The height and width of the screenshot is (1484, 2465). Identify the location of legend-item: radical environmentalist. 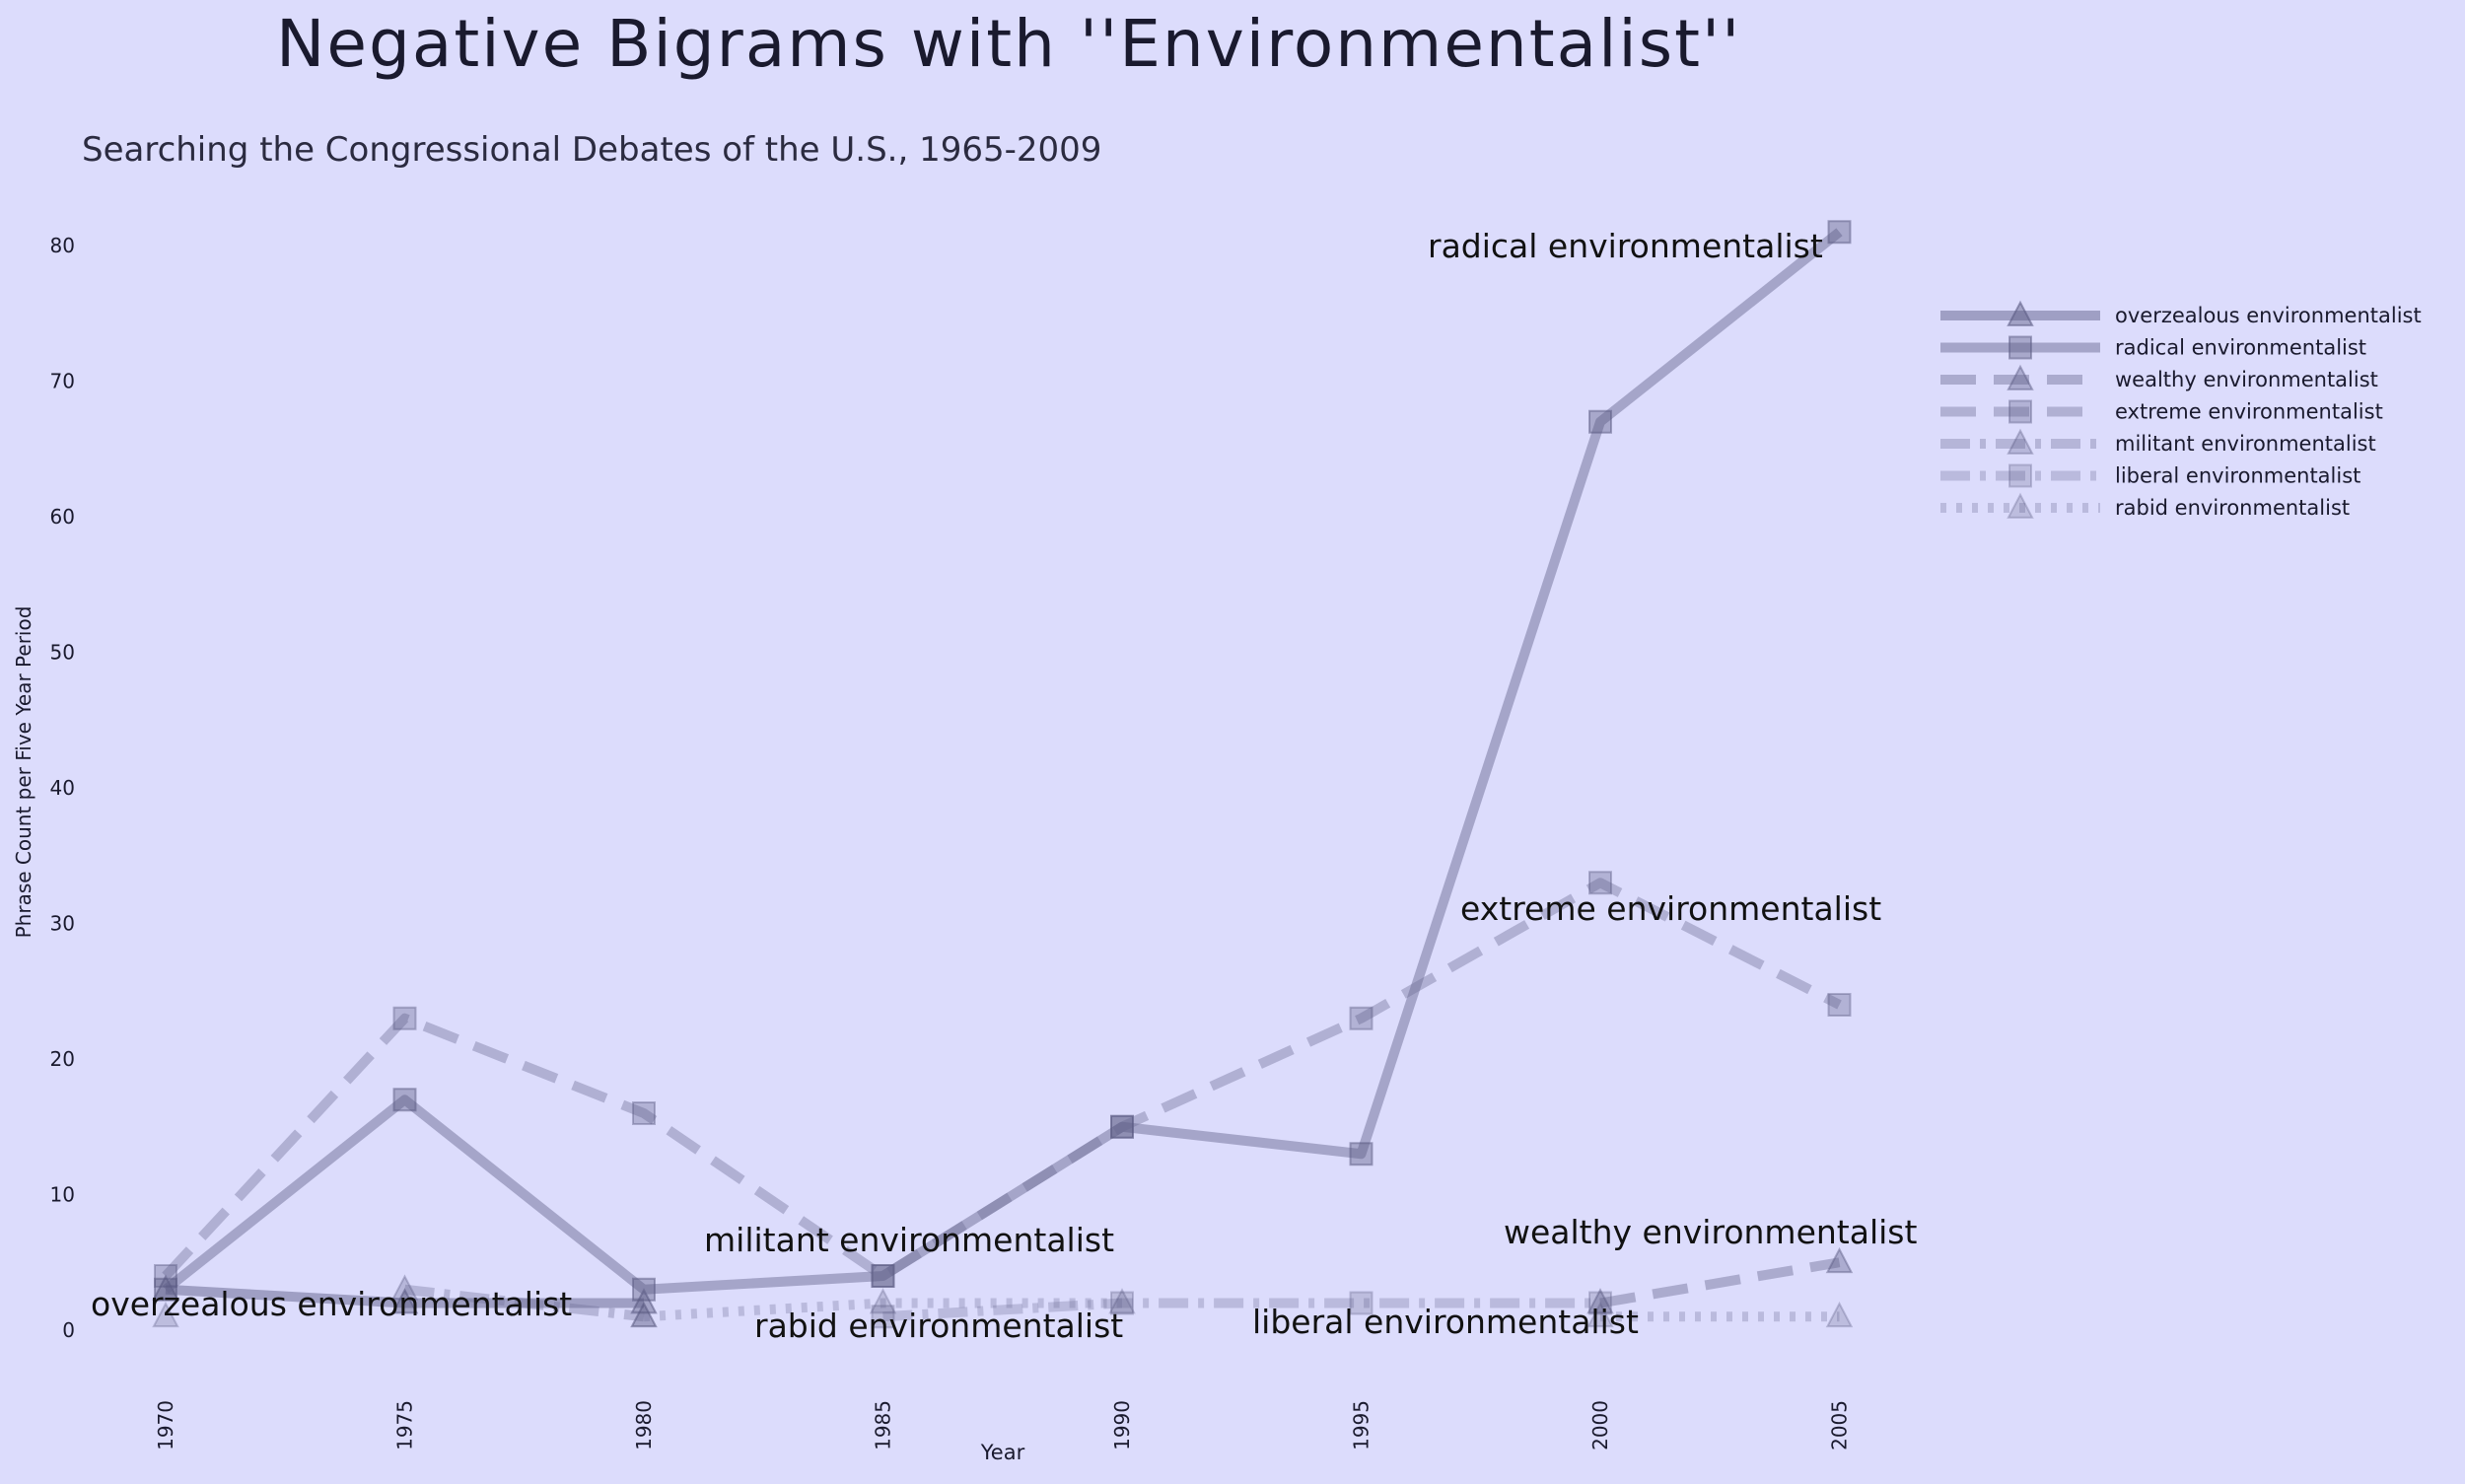
(2153, 347).